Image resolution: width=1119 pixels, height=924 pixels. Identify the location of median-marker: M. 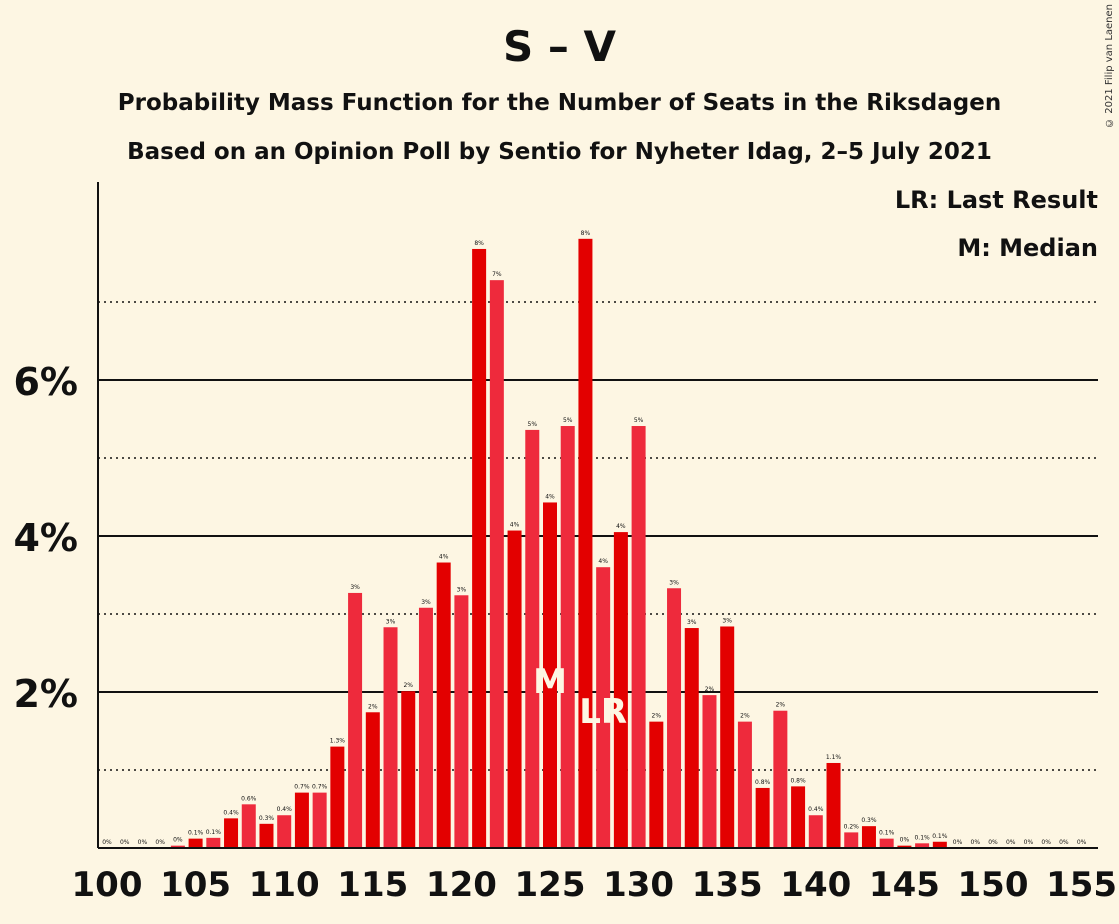
(550, 682).